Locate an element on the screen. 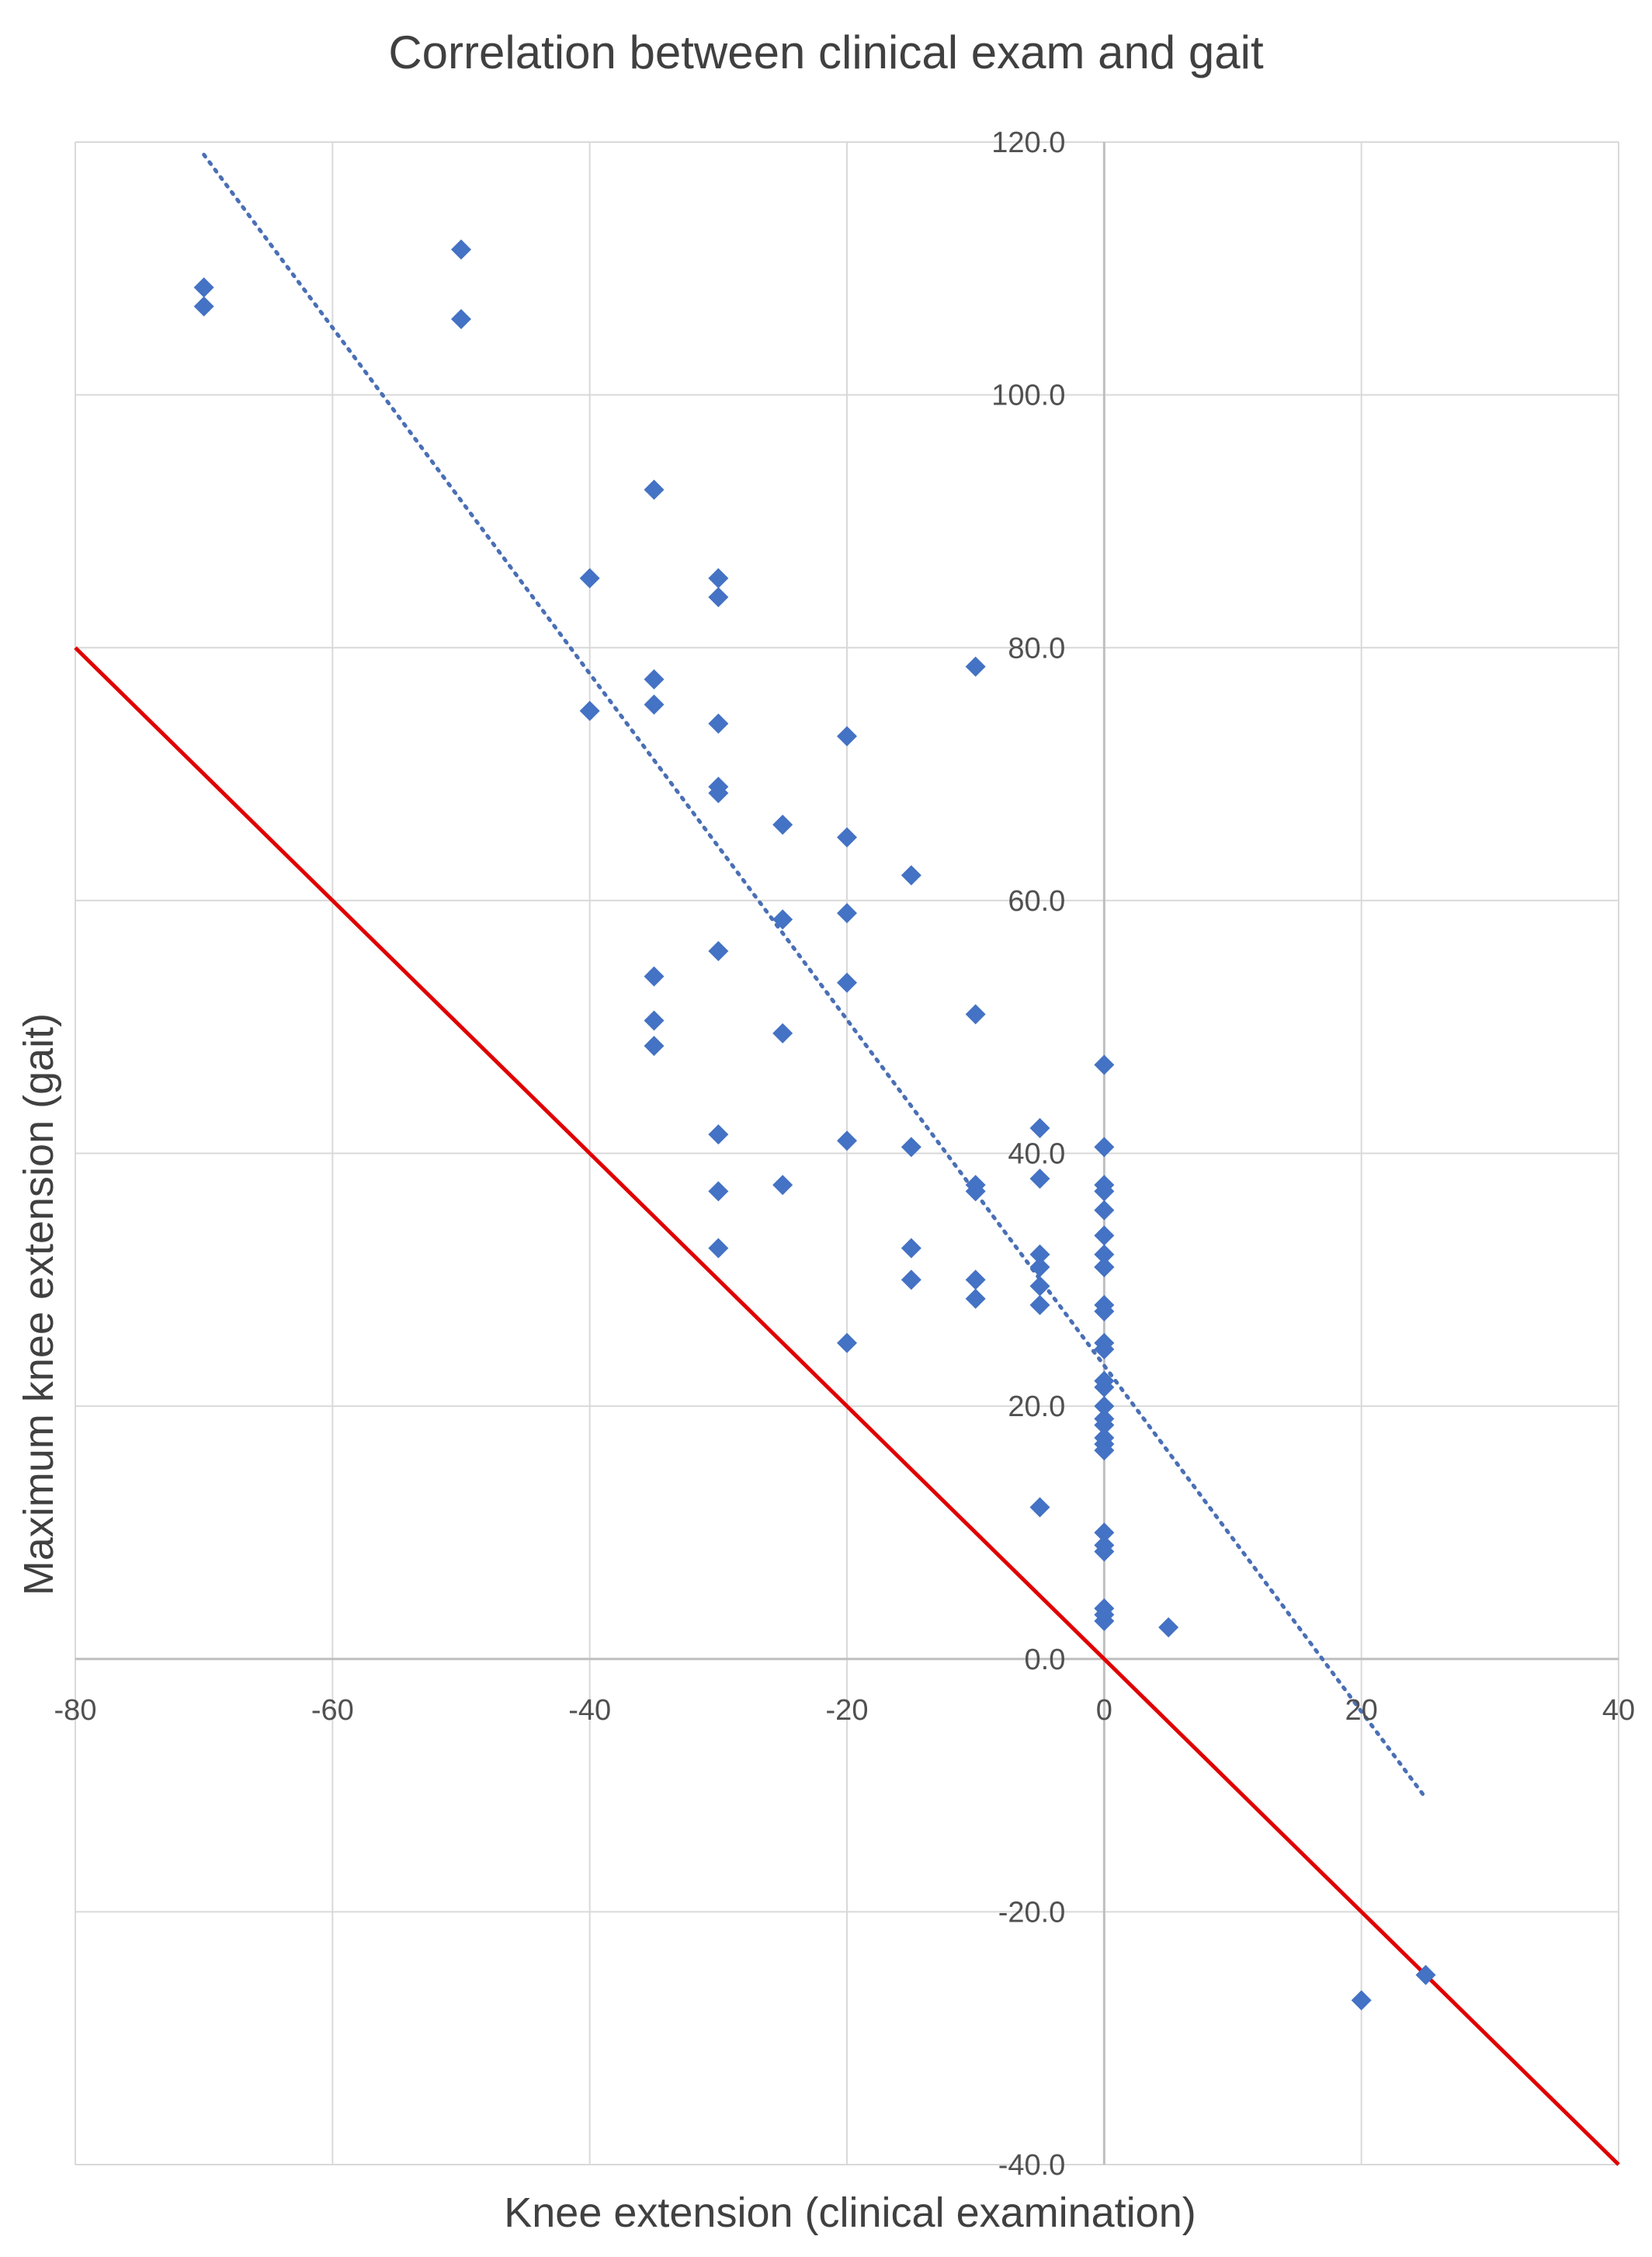 The width and height of the screenshot is (1652, 2257). y-tick-label: -20.0 is located at coordinates (1032, 1912).